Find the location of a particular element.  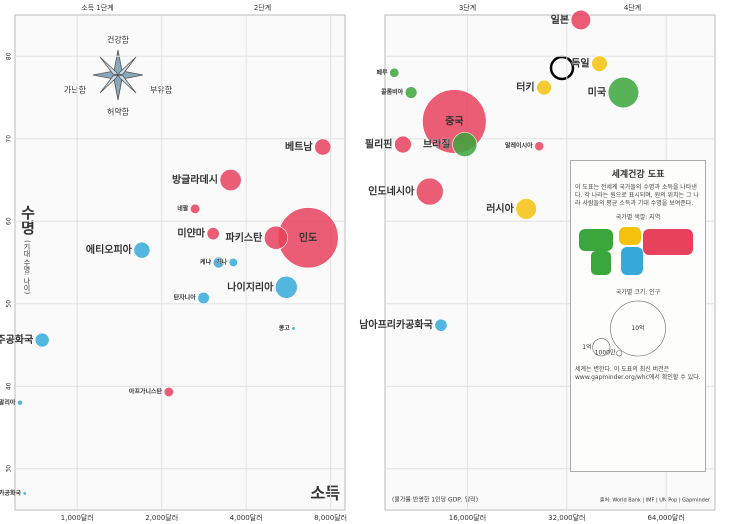

y-axis-subtitle: (기대 수명: 나이) is located at coordinates (27, 267).